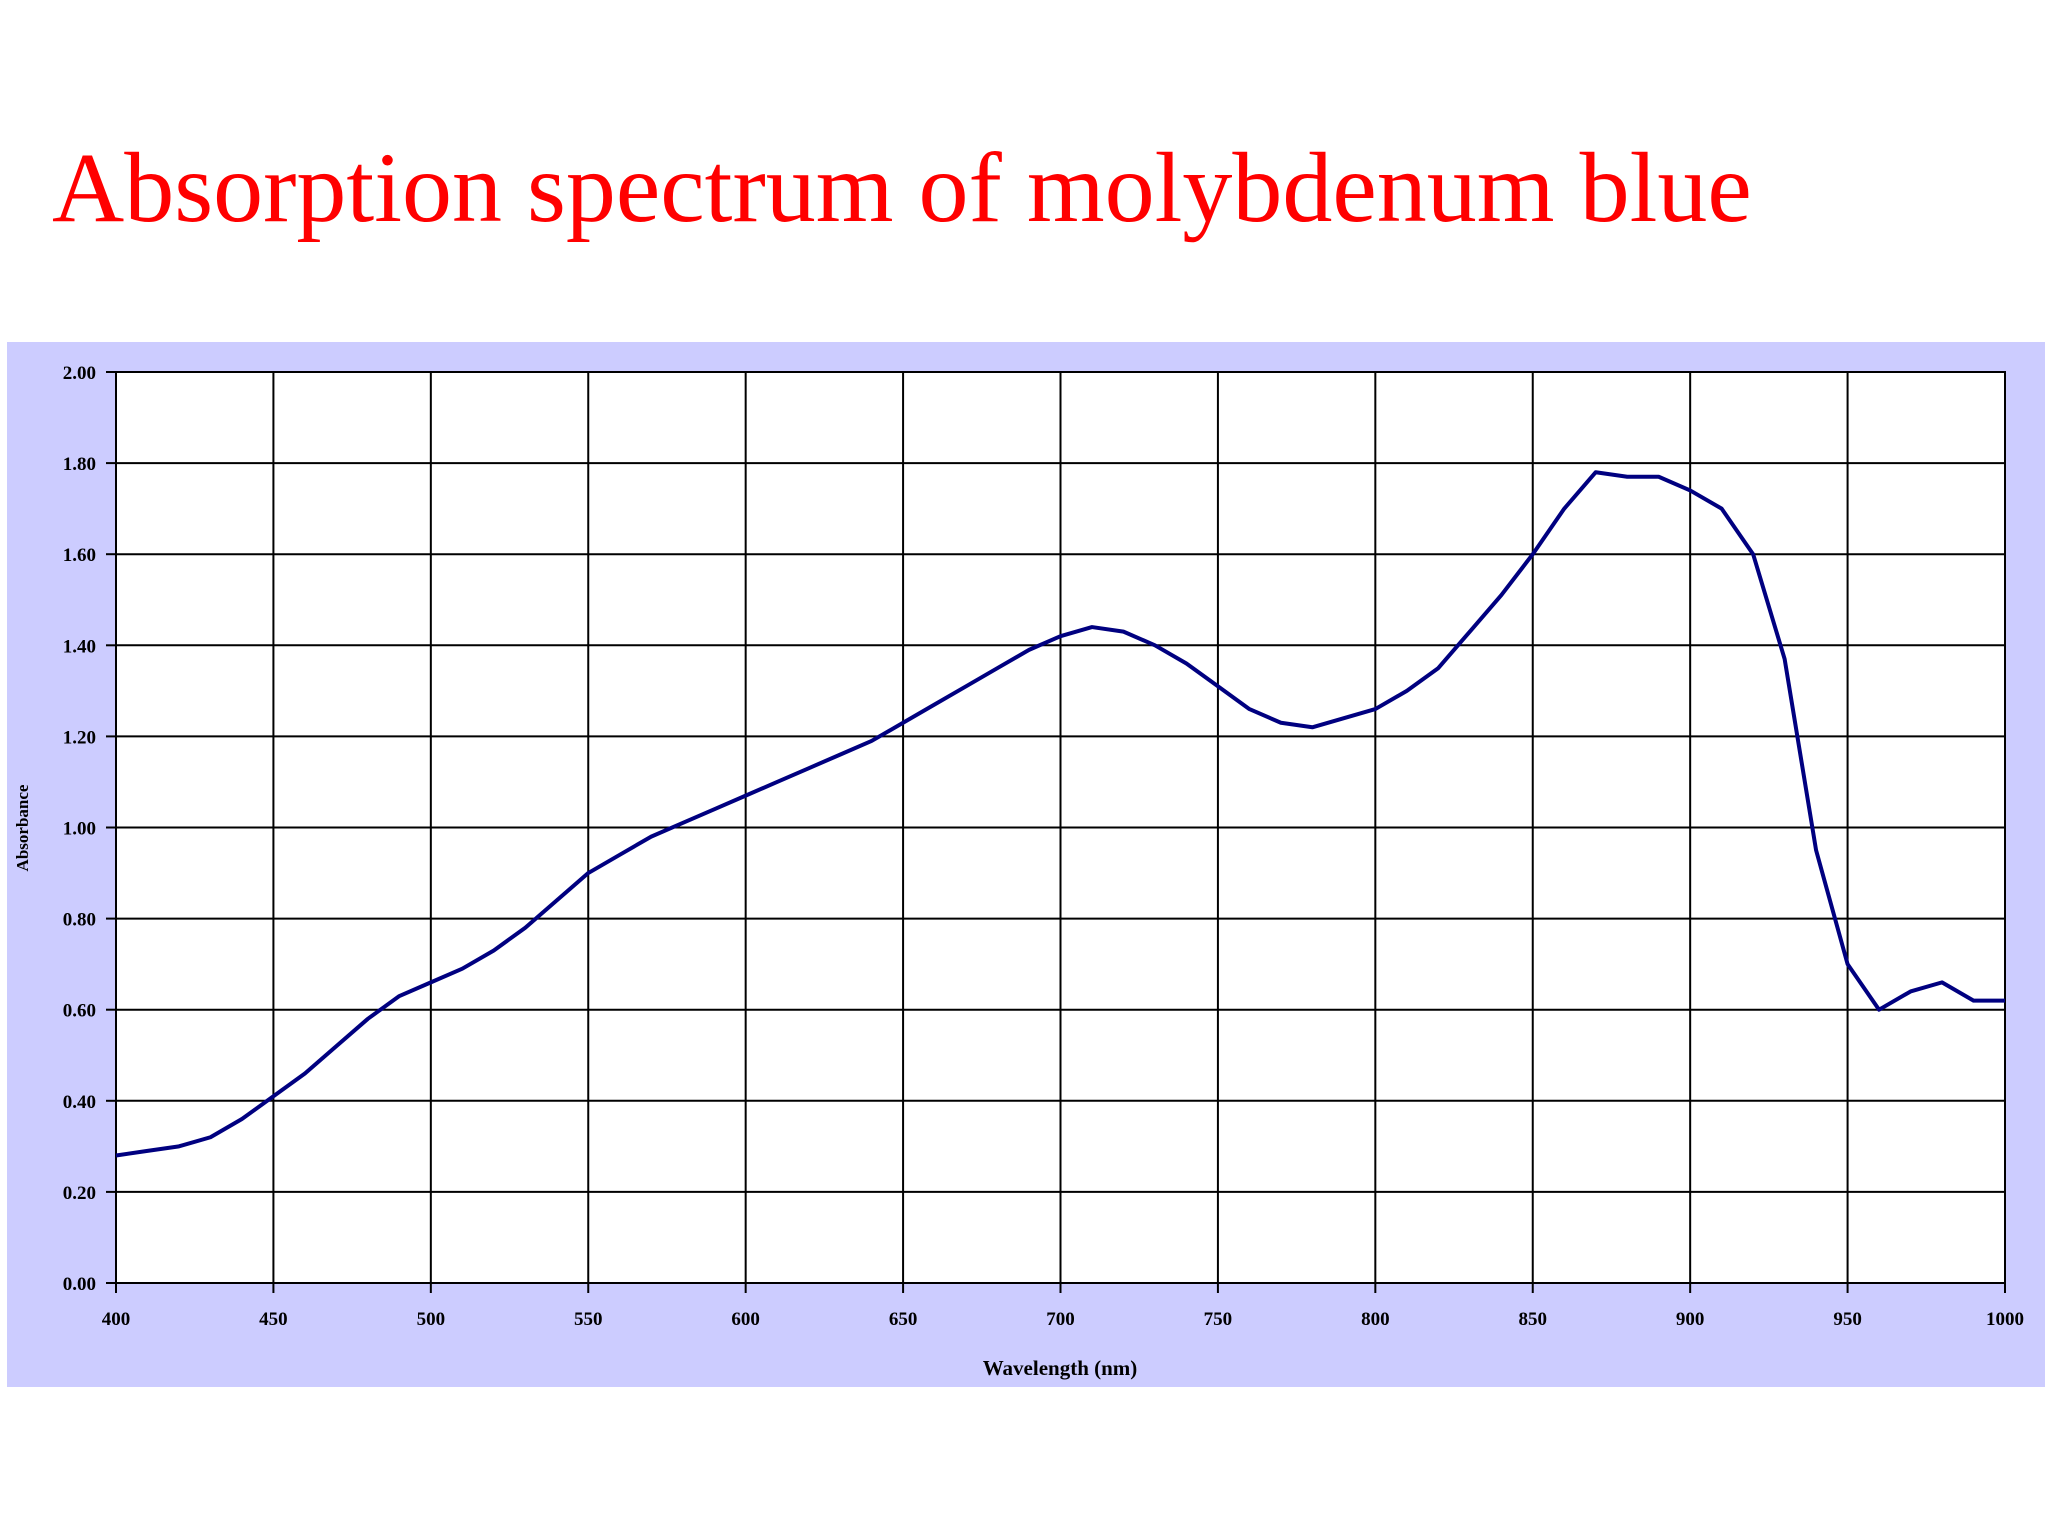 The width and height of the screenshot is (2048, 1536). What do you see at coordinates (79, 555) in the screenshot?
I see `y-tick-label: 1.60` at bounding box center [79, 555].